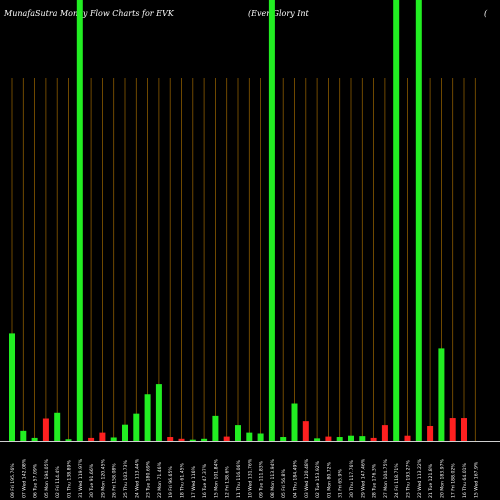 The width and height of the screenshot is (500, 500). What do you see at coordinates (409, 479) in the screenshot?
I see `x-tick-label: 23 Thu 193.27%` at bounding box center [409, 479].